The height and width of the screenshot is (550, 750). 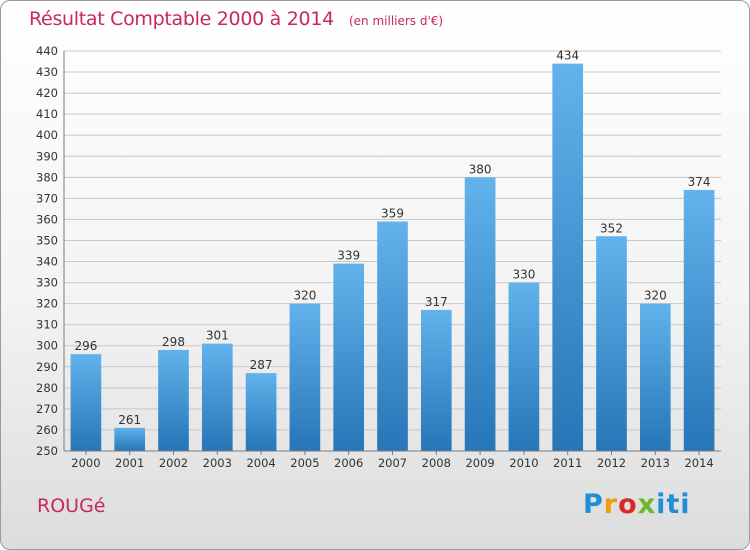 I want to click on y-tick-label: 350, so click(x=47, y=240).